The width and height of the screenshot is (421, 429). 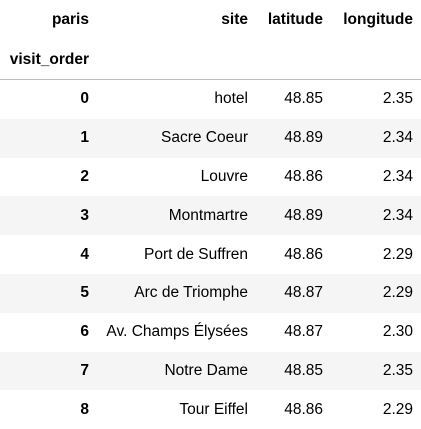 I want to click on row-index: 0, so click(x=48, y=99).